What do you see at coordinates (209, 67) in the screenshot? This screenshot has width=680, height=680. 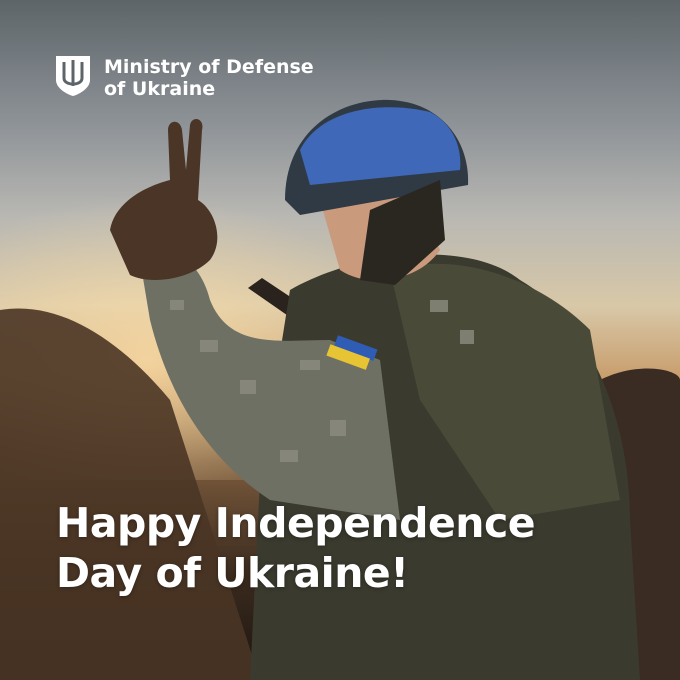 I see `logo-line-1: Ministry of Defense` at bounding box center [209, 67].